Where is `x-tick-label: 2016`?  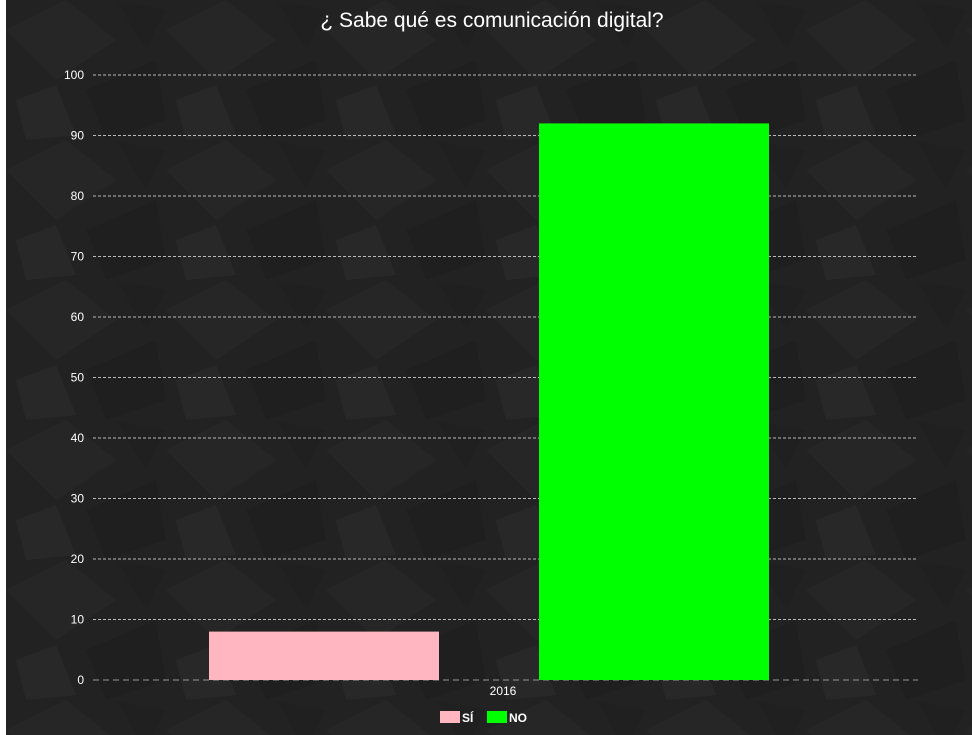
x-tick-label: 2016 is located at coordinates (503, 691).